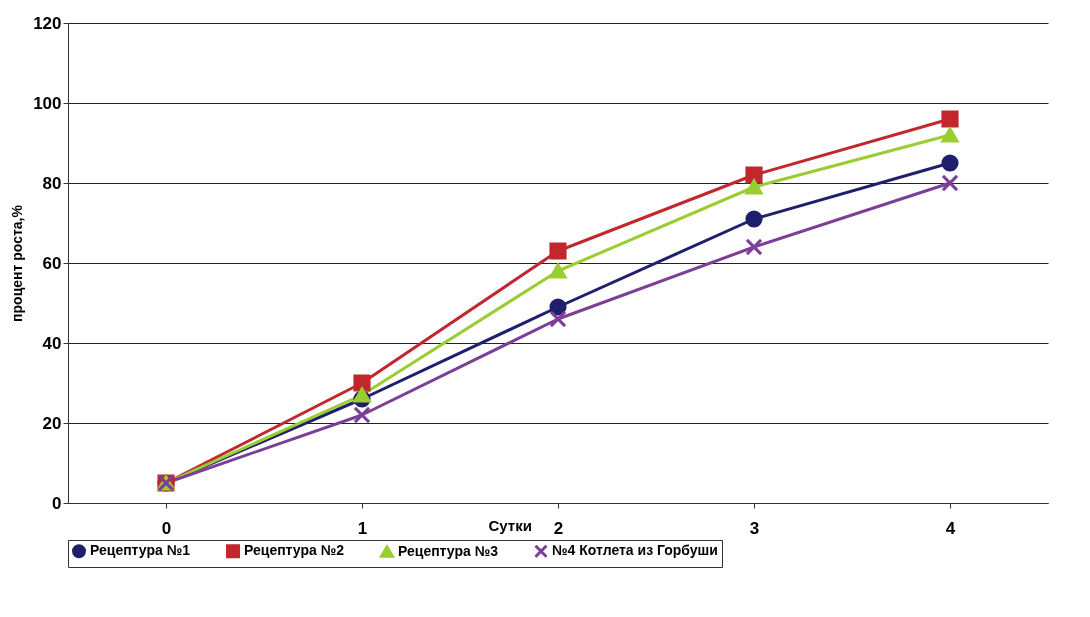 This screenshot has width=1090, height=617. What do you see at coordinates (362, 528) in the screenshot?
I see `x-tick-label: 1` at bounding box center [362, 528].